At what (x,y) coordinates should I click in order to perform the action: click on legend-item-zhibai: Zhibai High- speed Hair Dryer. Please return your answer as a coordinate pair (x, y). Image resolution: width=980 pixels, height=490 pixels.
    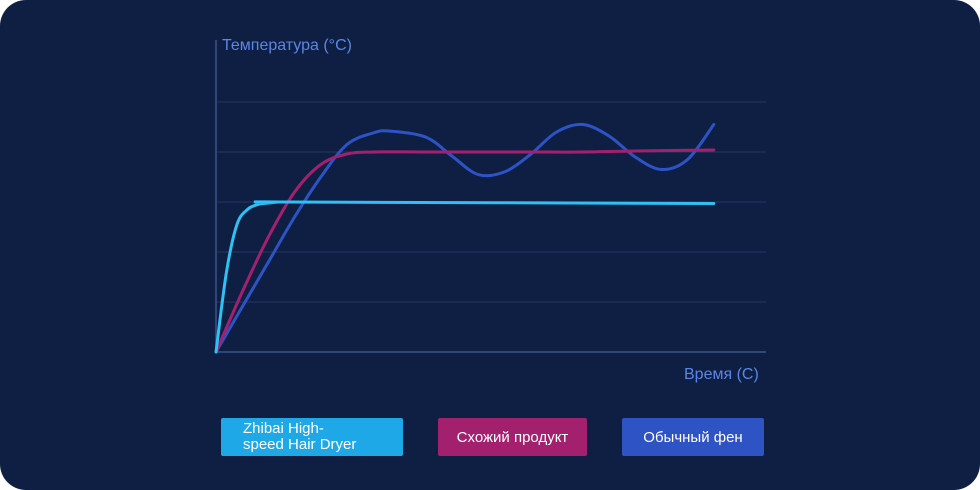
    Looking at the image, I should click on (312, 437).